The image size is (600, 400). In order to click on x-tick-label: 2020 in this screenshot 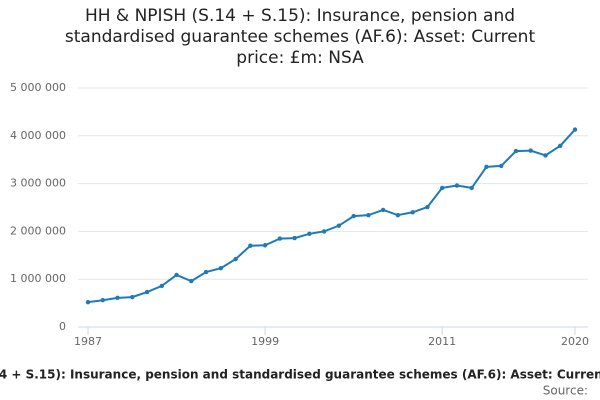, I will do `click(575, 341)`.